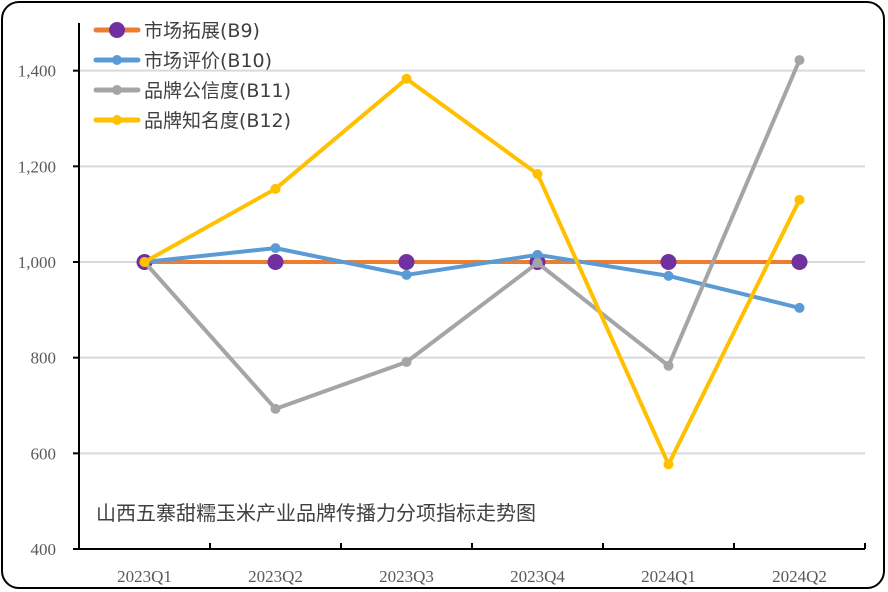  What do you see at coordinates (37, 310) in the screenshot?
I see `y-axis-tick-labels: 400 600 800 1,000 1,200 1,400` at bounding box center [37, 310].